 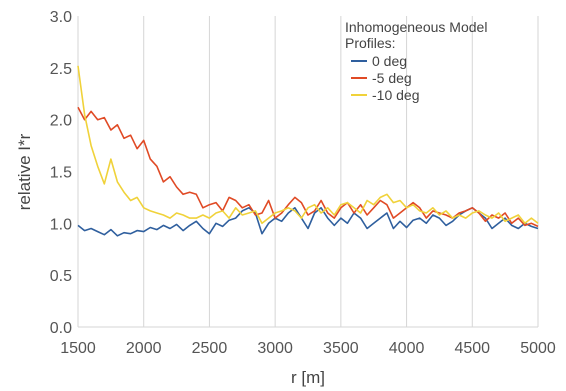 I want to click on legend-title-line: Profiles:, so click(x=370, y=43).